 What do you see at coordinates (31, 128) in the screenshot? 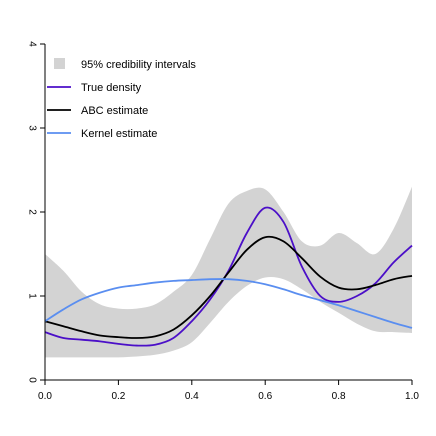
I see `y-tick-label: 3` at bounding box center [31, 128].